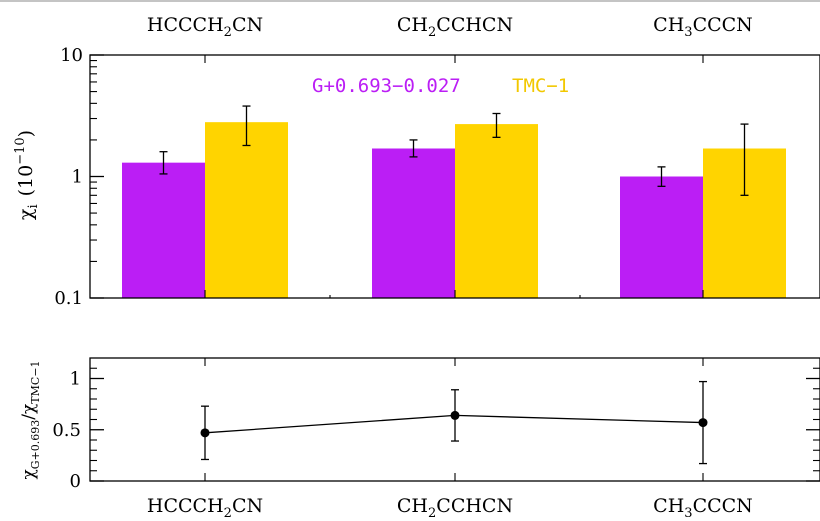 The height and width of the screenshot is (521, 820). What do you see at coordinates (496, 211) in the screenshot?
I see `bar-2-ch2cchcn` at bounding box center [496, 211].